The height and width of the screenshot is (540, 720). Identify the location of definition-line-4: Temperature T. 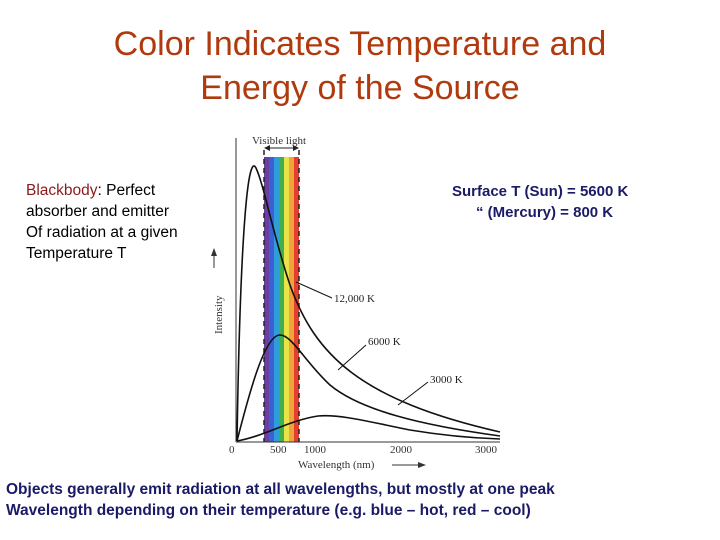
(76, 253).